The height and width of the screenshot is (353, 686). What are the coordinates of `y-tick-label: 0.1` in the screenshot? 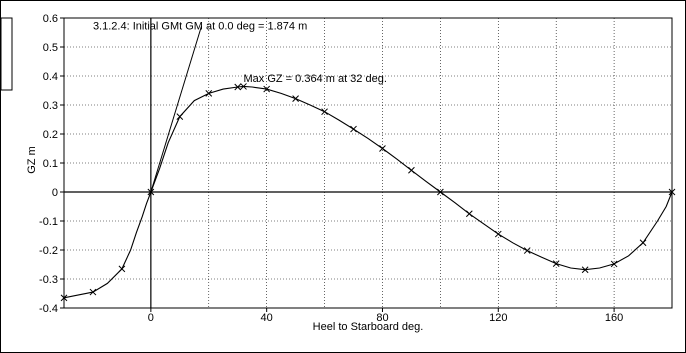 It's located at (50, 164).